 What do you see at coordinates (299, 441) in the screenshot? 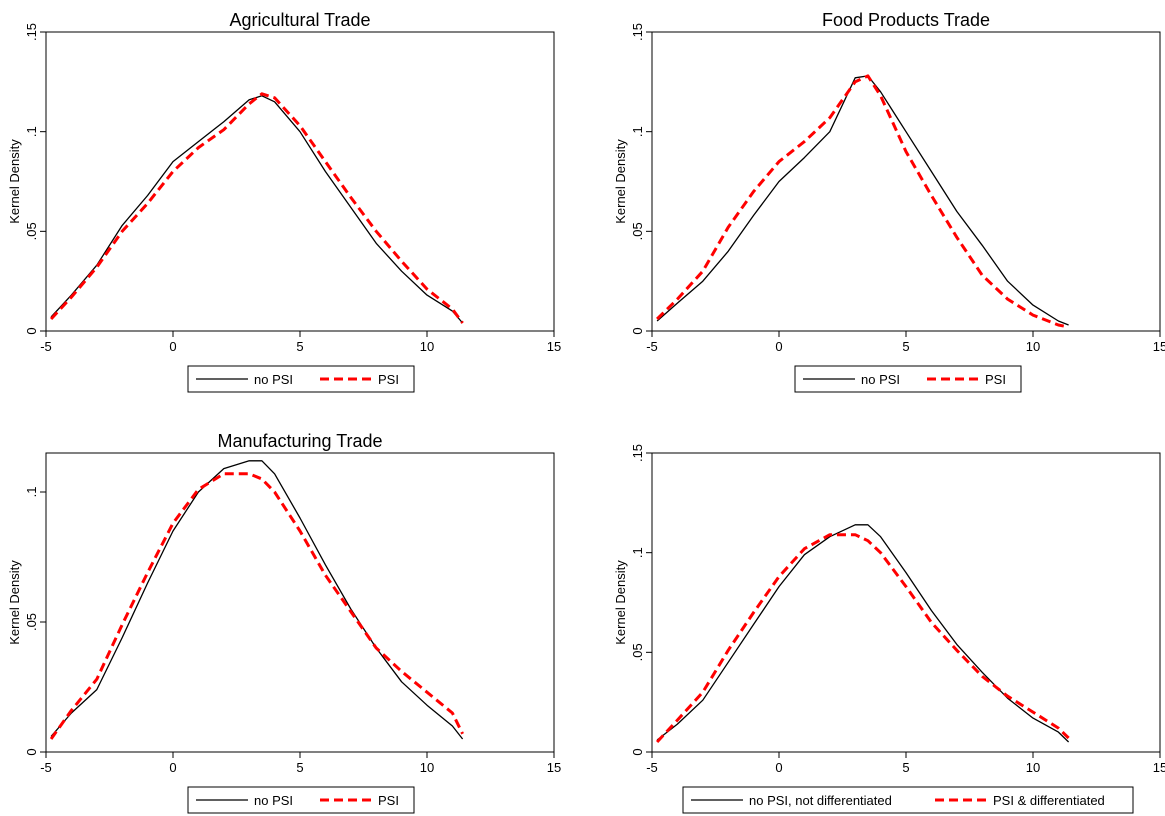
I see `chart-title: Manufacturing Trade` at bounding box center [299, 441].